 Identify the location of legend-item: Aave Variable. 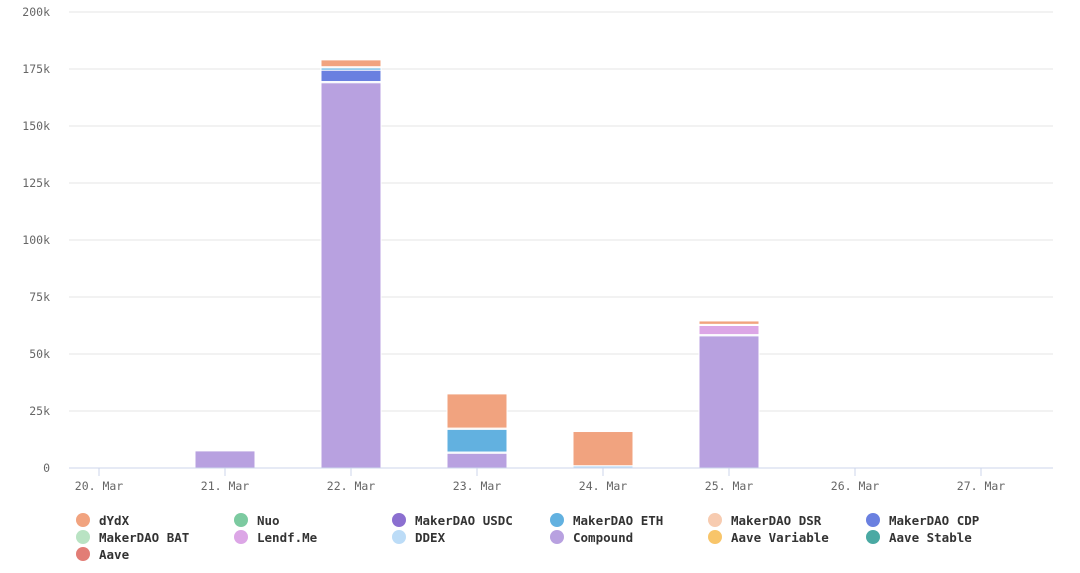
(787, 537).